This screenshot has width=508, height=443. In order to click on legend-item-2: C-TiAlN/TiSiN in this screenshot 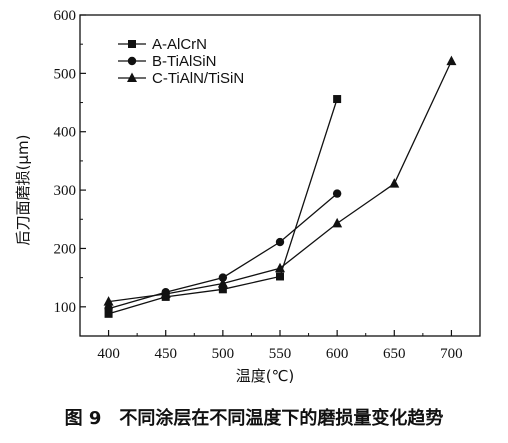, I will do `click(181, 78)`.